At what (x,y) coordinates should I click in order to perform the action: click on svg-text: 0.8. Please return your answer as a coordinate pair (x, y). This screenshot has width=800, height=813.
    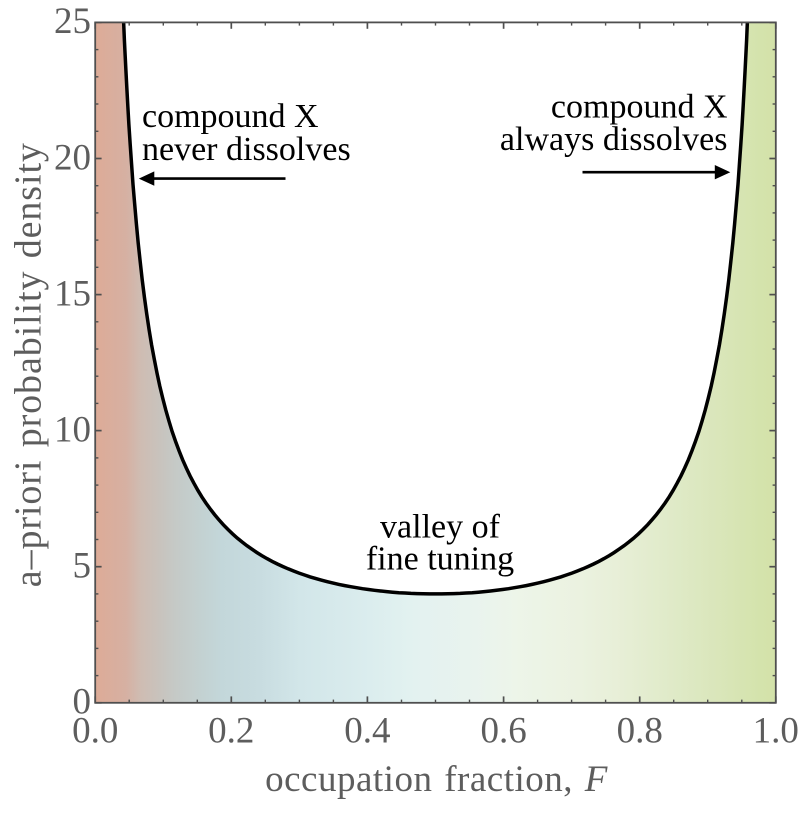
    Looking at the image, I should click on (640, 731).